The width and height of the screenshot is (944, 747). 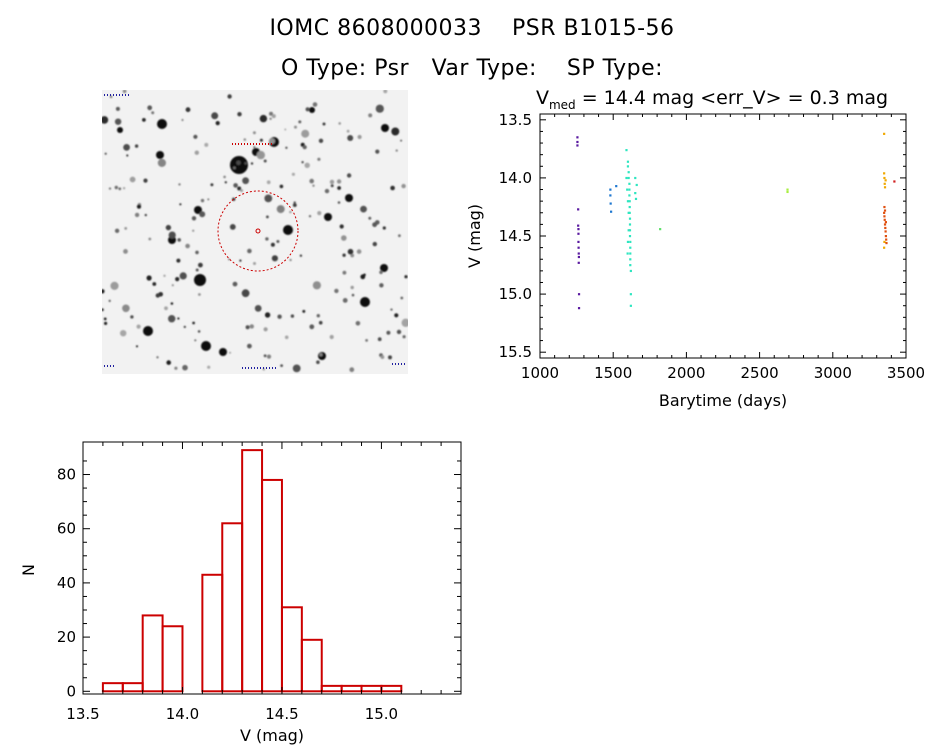 I want to click on target-marker, so click(x=258, y=231).